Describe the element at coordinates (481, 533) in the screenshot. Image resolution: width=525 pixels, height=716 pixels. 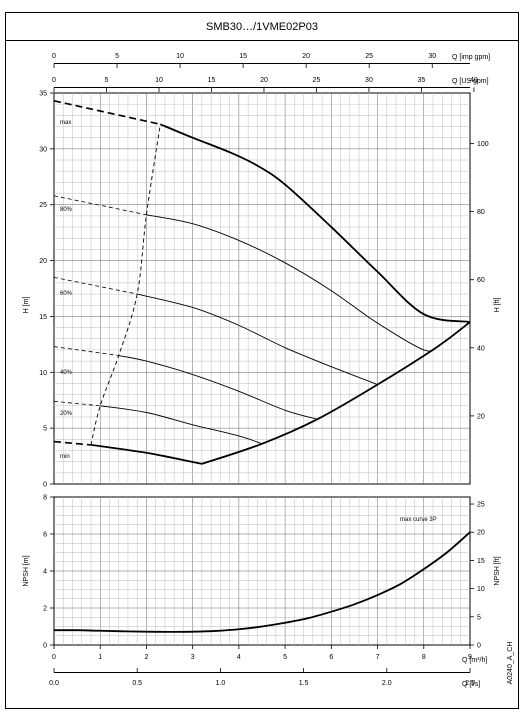
I see `npsh-ft-tick-label: 20` at that location.